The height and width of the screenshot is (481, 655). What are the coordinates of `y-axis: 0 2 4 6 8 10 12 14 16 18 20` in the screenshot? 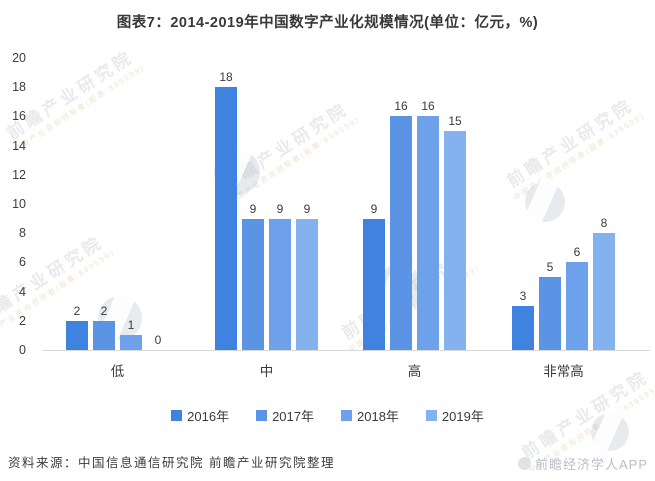 It's located at (16, 204).